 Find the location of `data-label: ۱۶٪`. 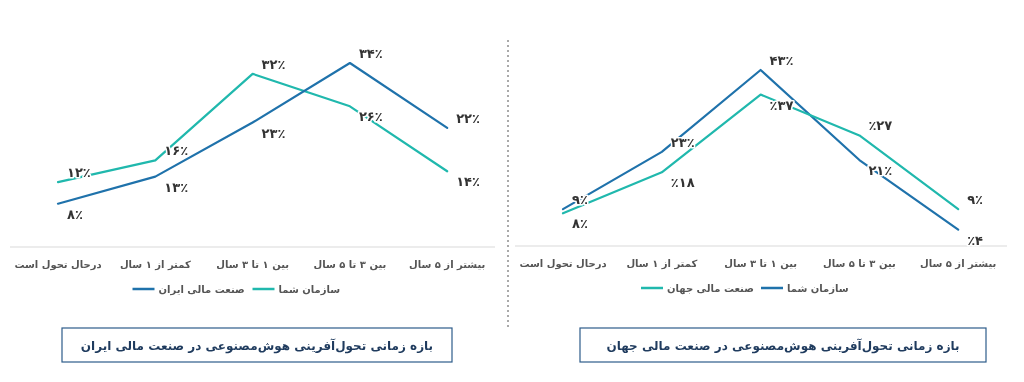

data-label: ۱۶٪ is located at coordinates (176, 151).